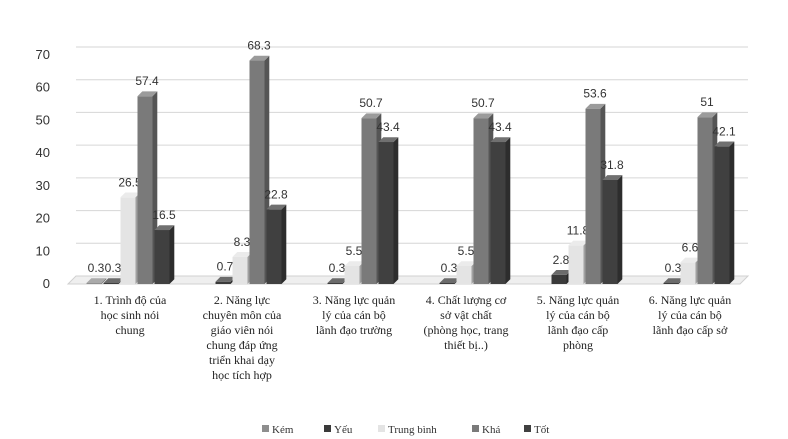 This screenshot has width=788, height=439. Describe the element at coordinates (130, 315) in the screenshot. I see `category-label: 1. Trình độ của học sinh nói chung` at that location.